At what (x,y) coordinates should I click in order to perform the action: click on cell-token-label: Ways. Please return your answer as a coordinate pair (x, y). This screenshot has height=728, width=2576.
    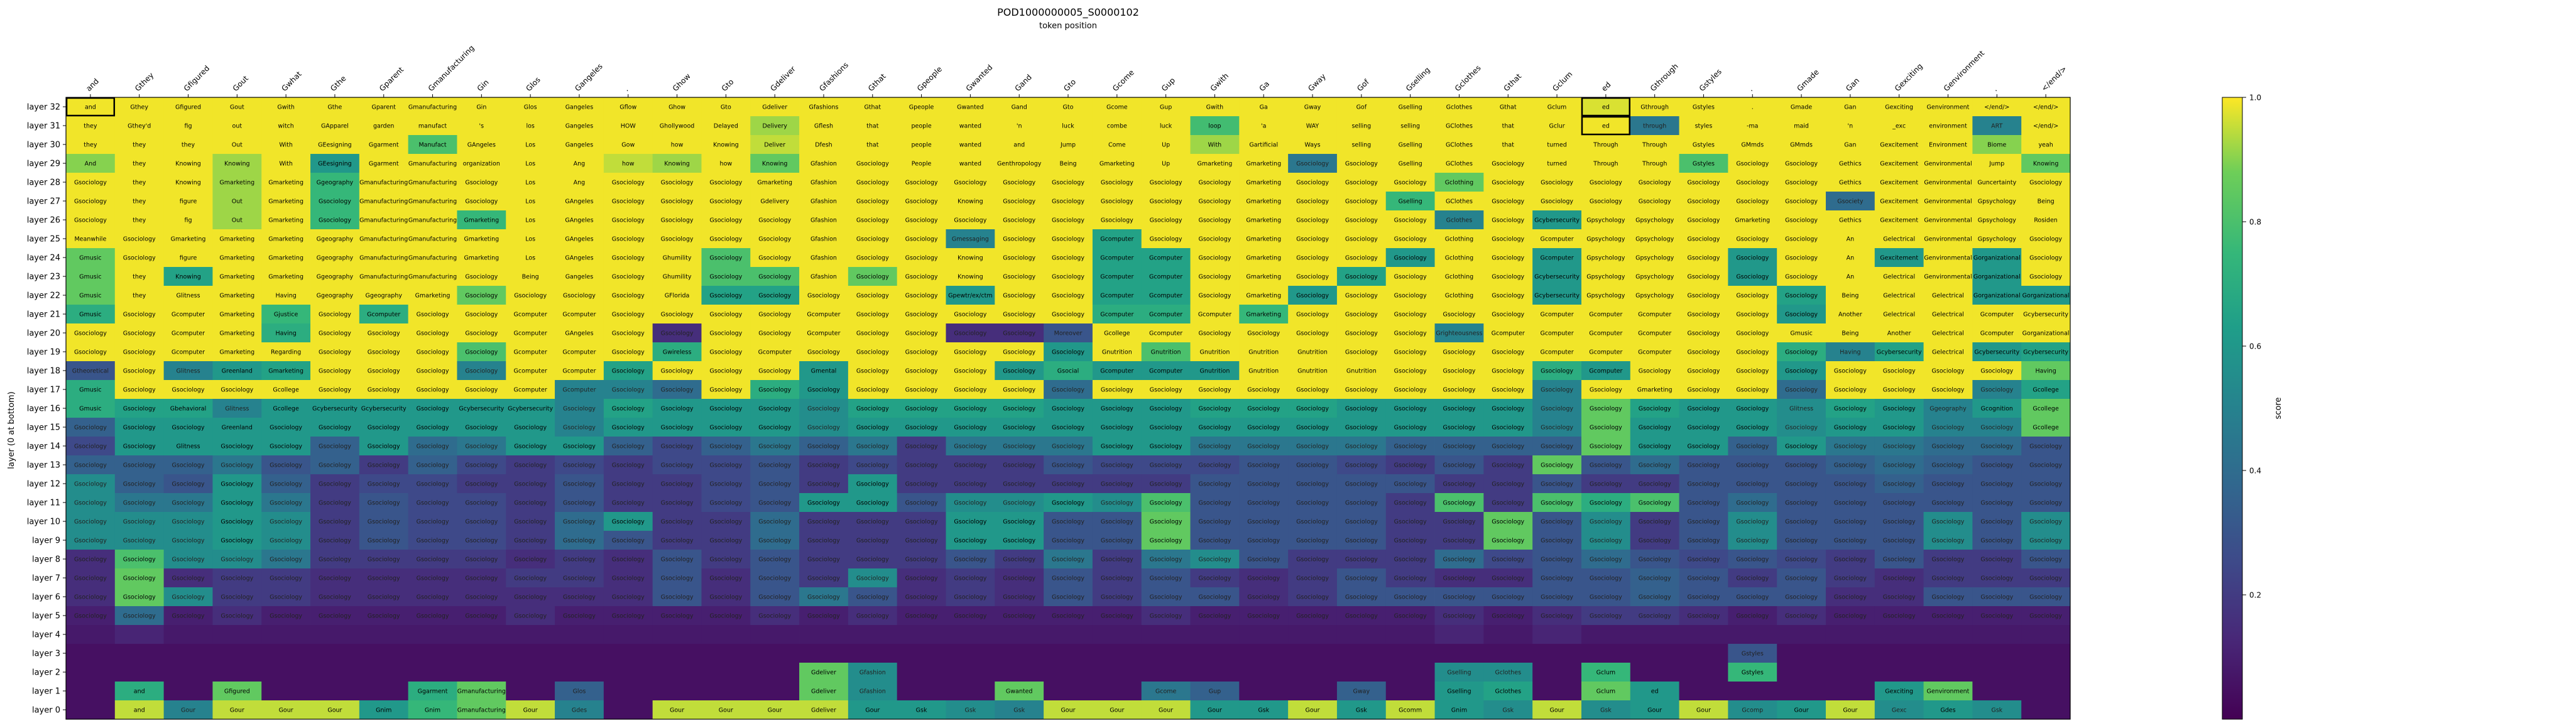
    Looking at the image, I should click on (1312, 145).